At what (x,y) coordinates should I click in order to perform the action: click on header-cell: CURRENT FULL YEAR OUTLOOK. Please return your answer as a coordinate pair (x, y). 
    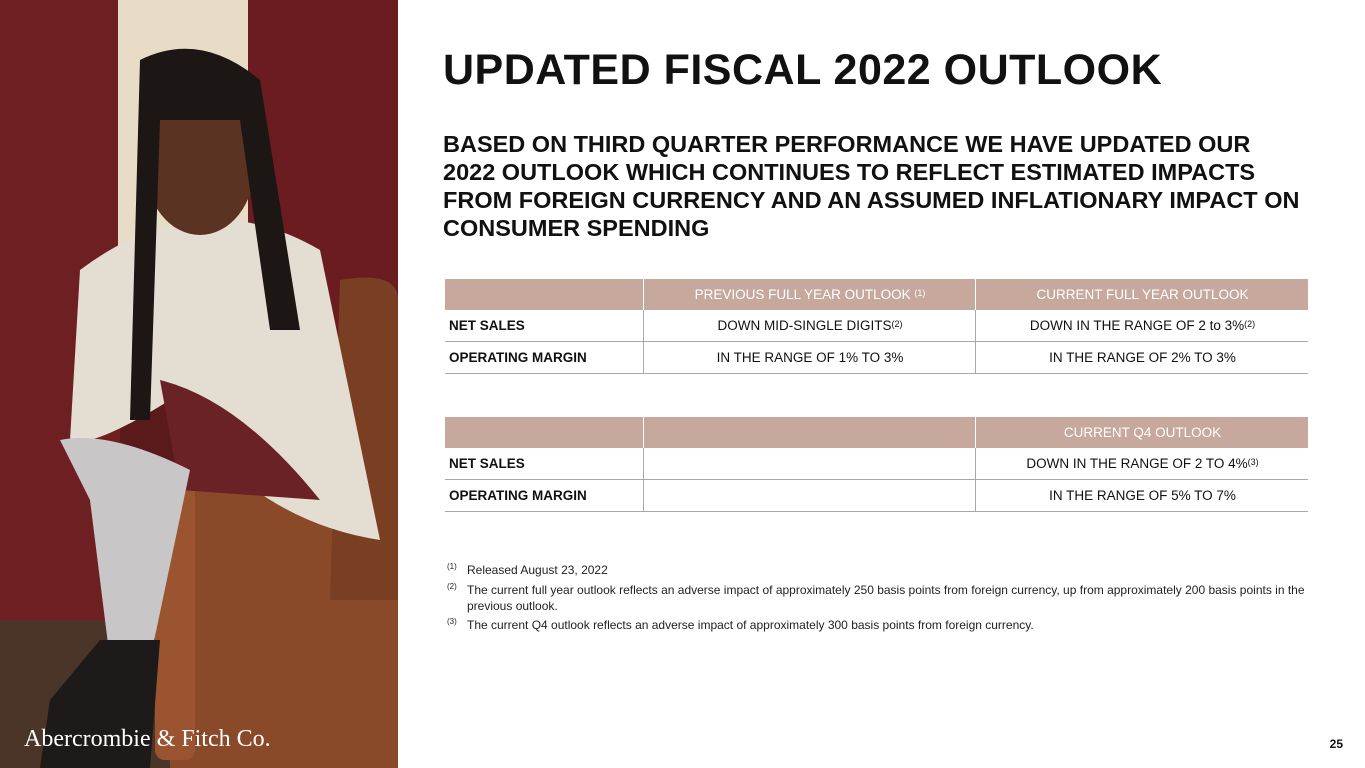
    Looking at the image, I should click on (1142, 294).